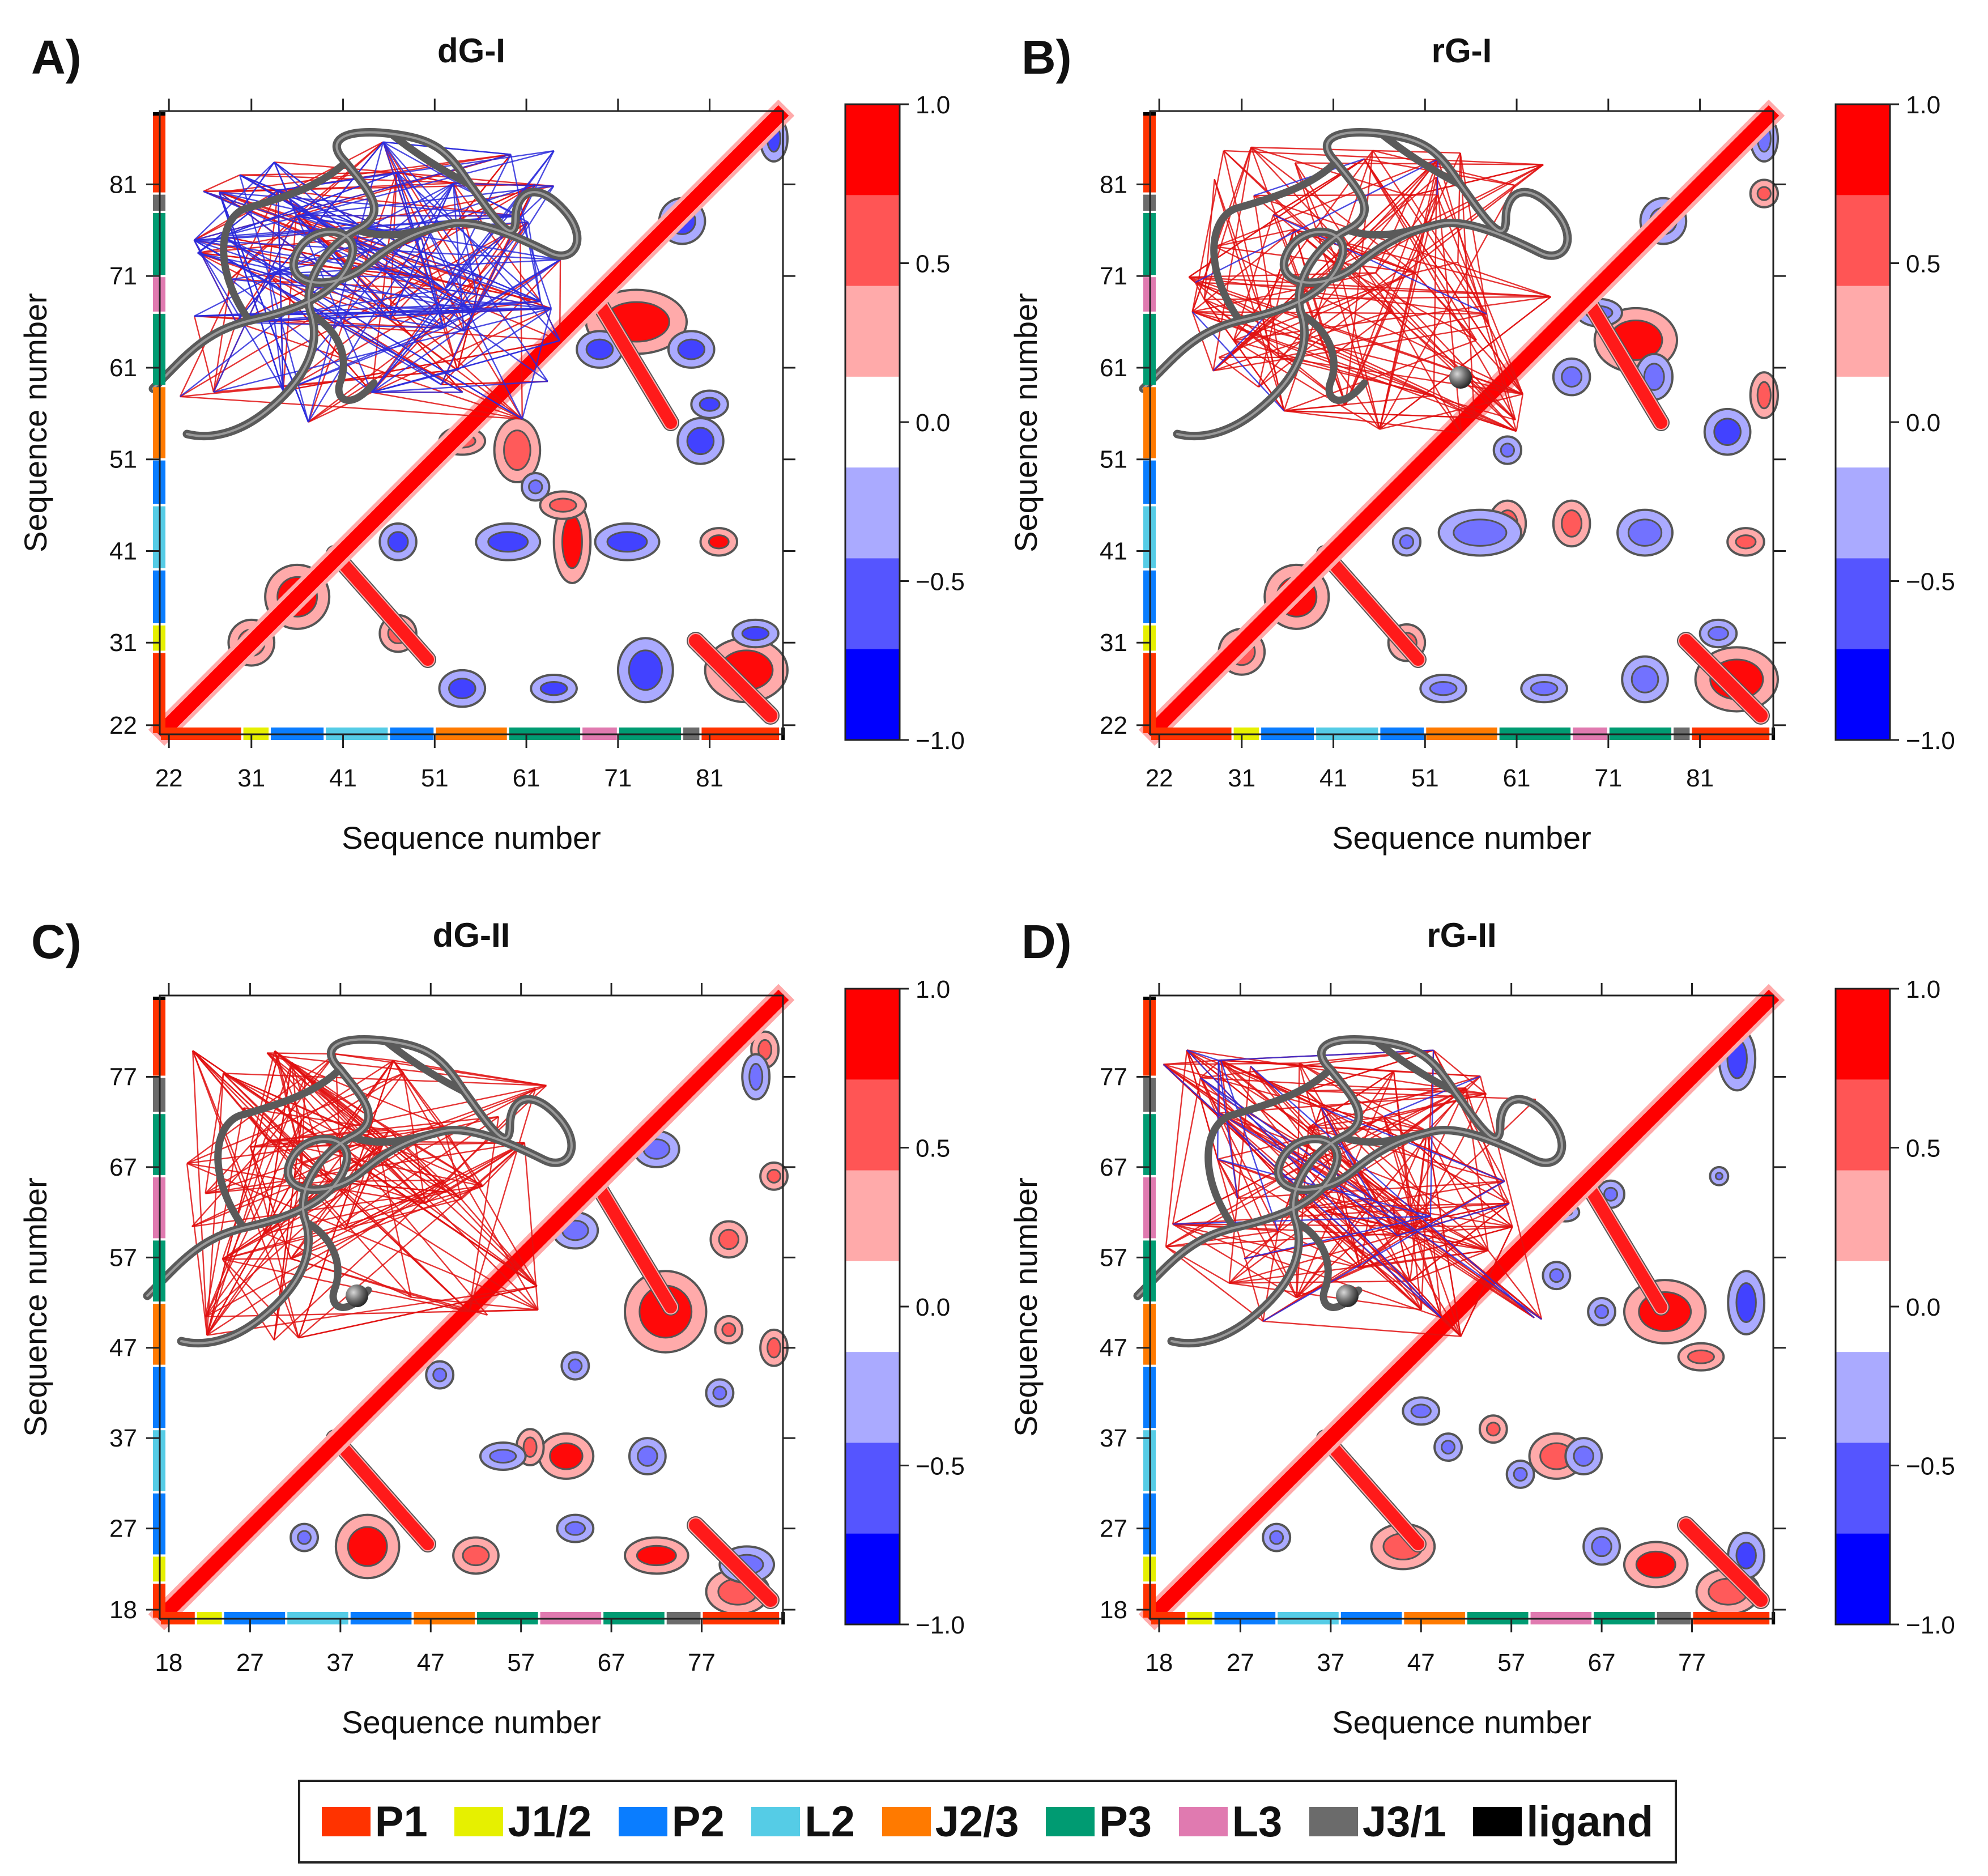 The height and width of the screenshot is (1876, 1988). Describe the element at coordinates (550, 1821) in the screenshot. I see `legend-label: J1/2` at that location.